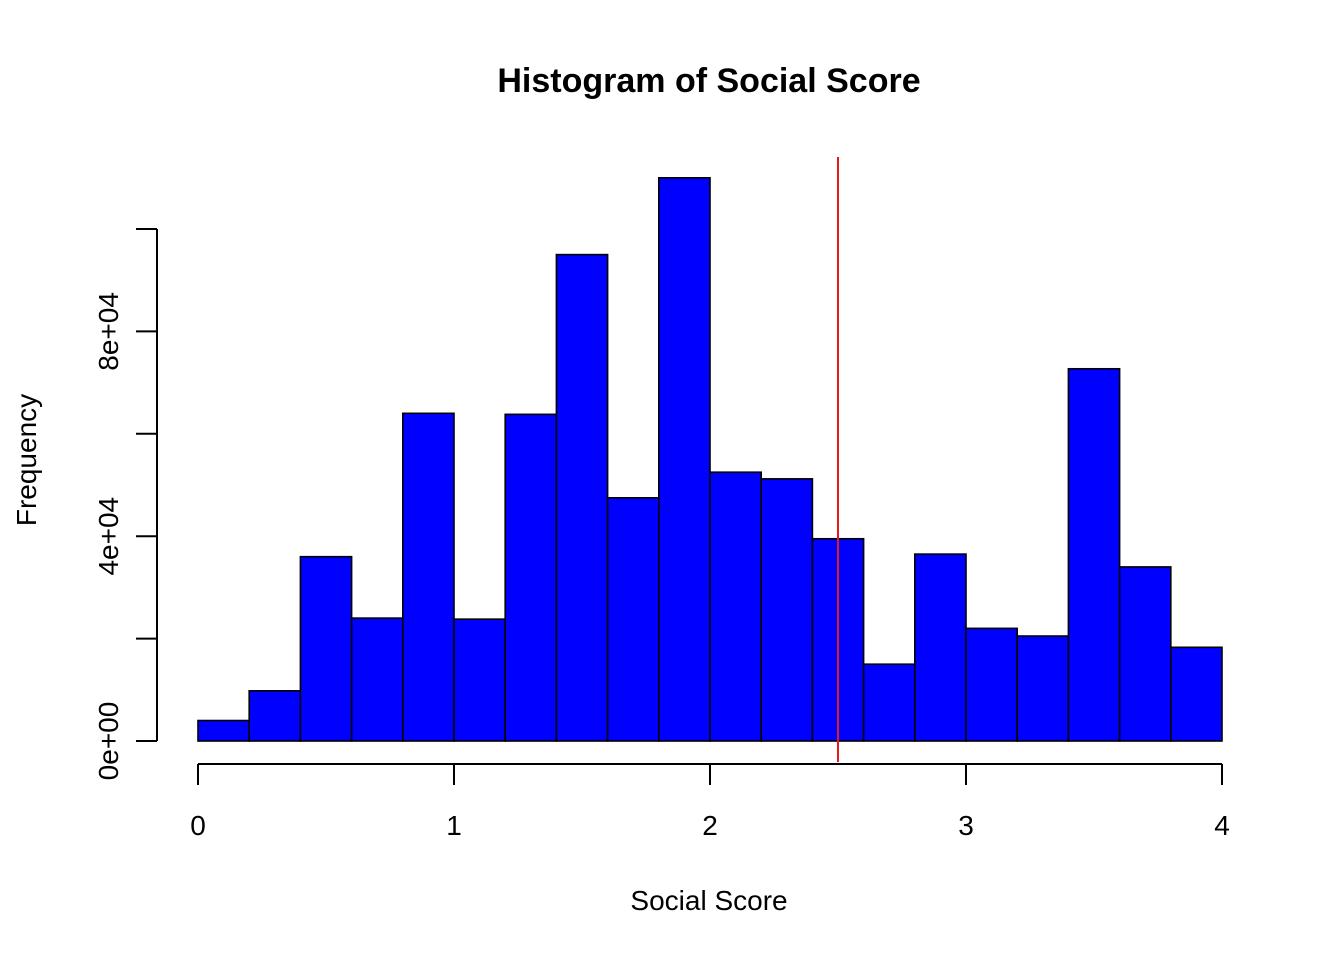  I want to click on x-tick-label: 0, so click(198, 825).